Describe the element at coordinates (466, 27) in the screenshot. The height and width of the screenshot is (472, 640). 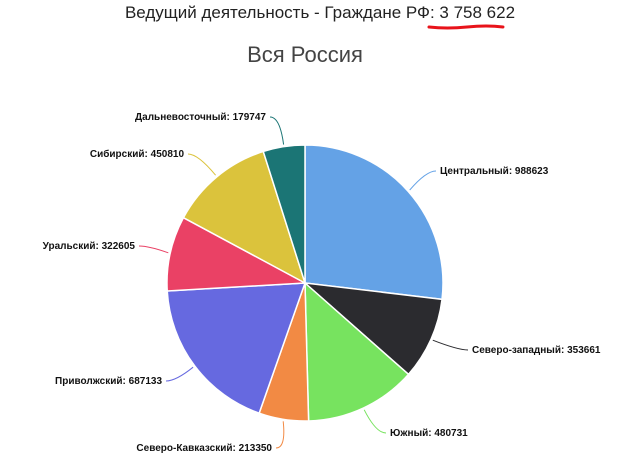
I see `total-underline` at that location.